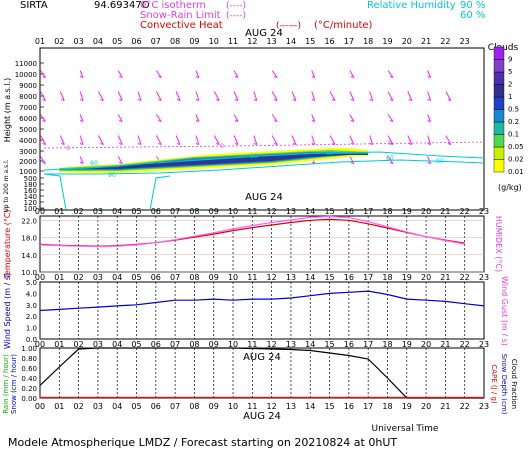  Describe the element at coordinates (349, 41) in the screenshot. I see `hour-label: 17` at that location.